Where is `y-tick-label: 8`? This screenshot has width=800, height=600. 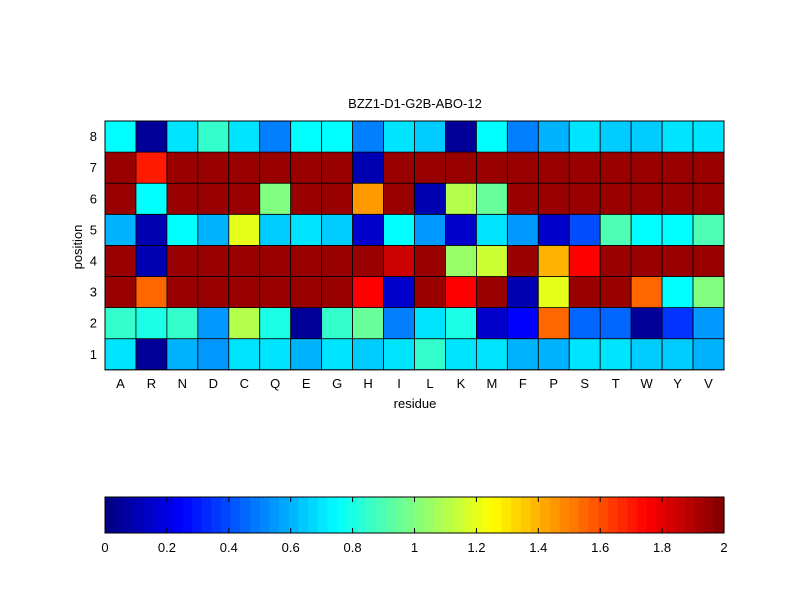 y-tick-label: 8 is located at coordinates (93, 136).